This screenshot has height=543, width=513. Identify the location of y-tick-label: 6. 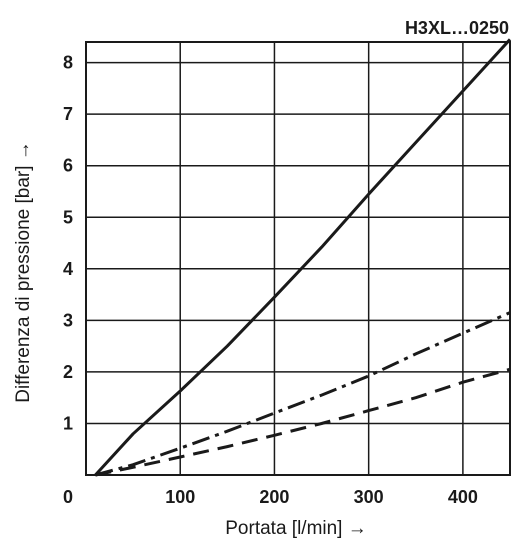
(68, 166).